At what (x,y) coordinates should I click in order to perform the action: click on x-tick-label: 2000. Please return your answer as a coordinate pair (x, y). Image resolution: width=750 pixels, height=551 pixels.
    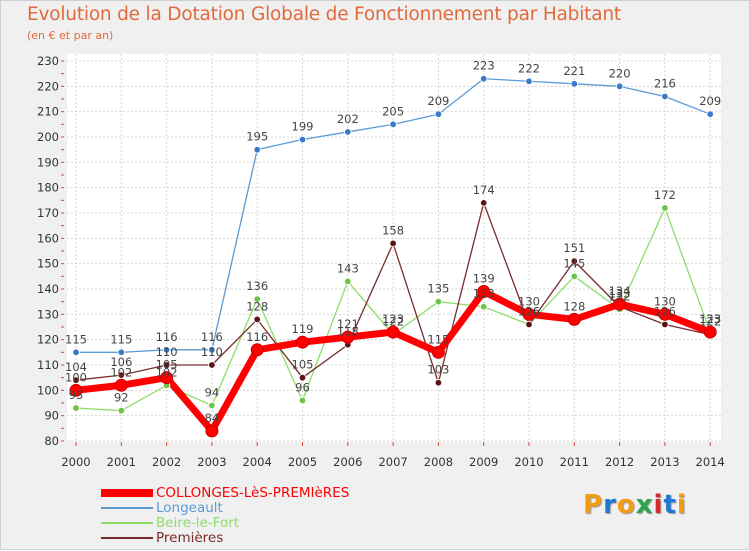
    Looking at the image, I should click on (75, 462).